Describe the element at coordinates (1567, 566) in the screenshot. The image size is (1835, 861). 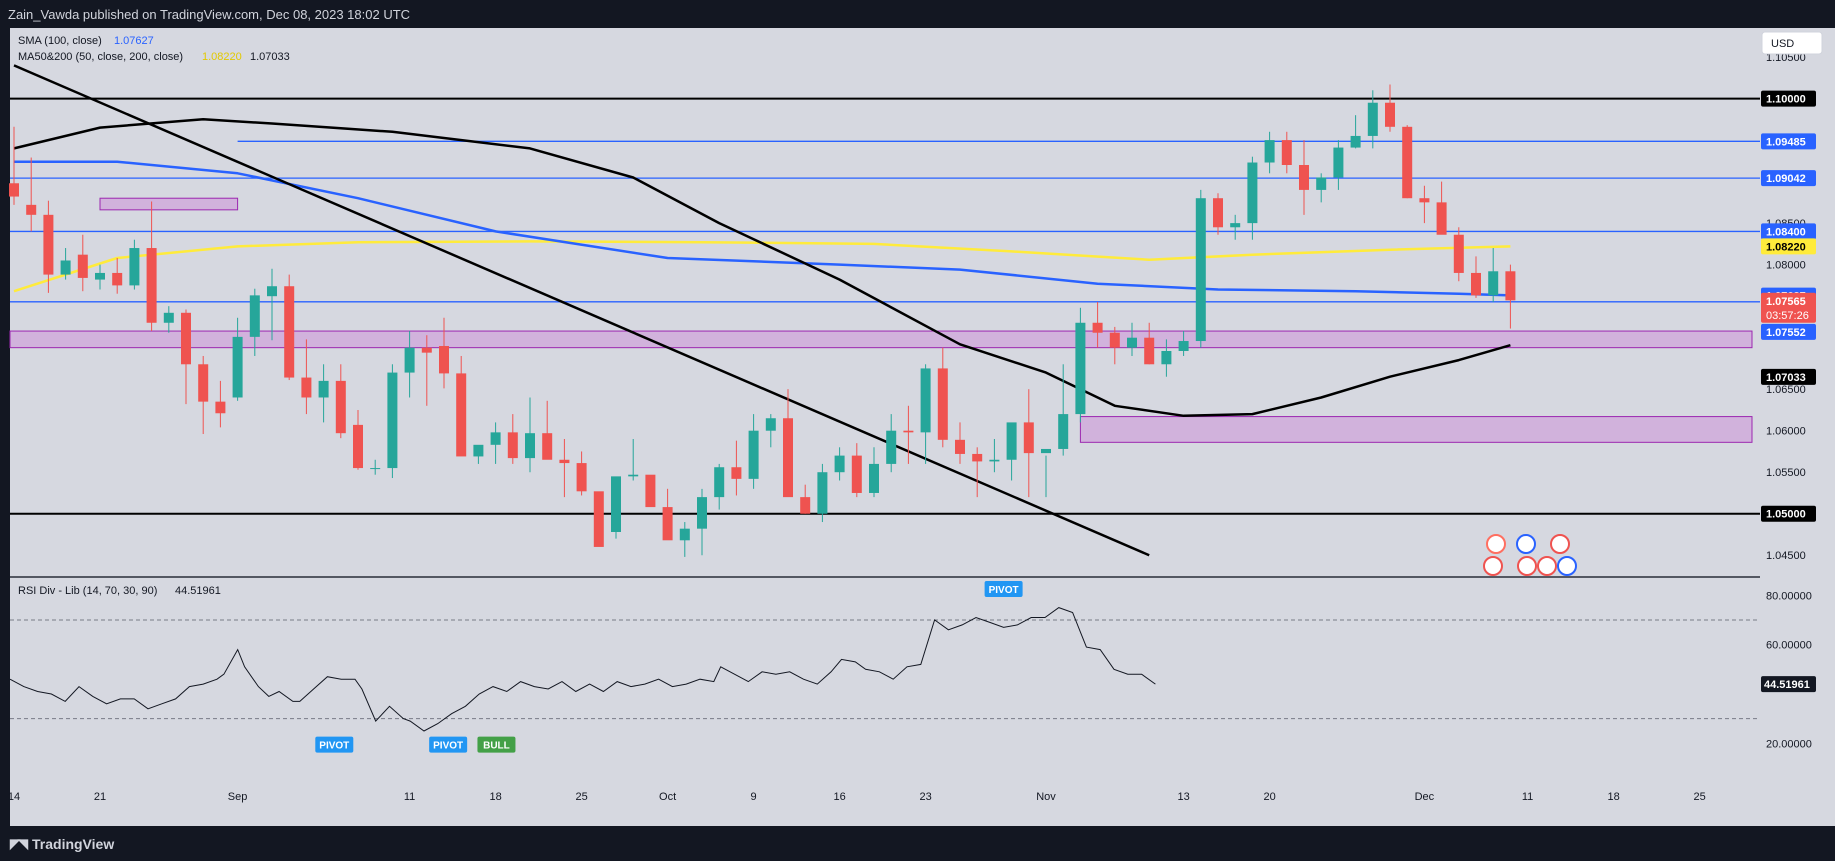
I see `world-event-icon` at that location.